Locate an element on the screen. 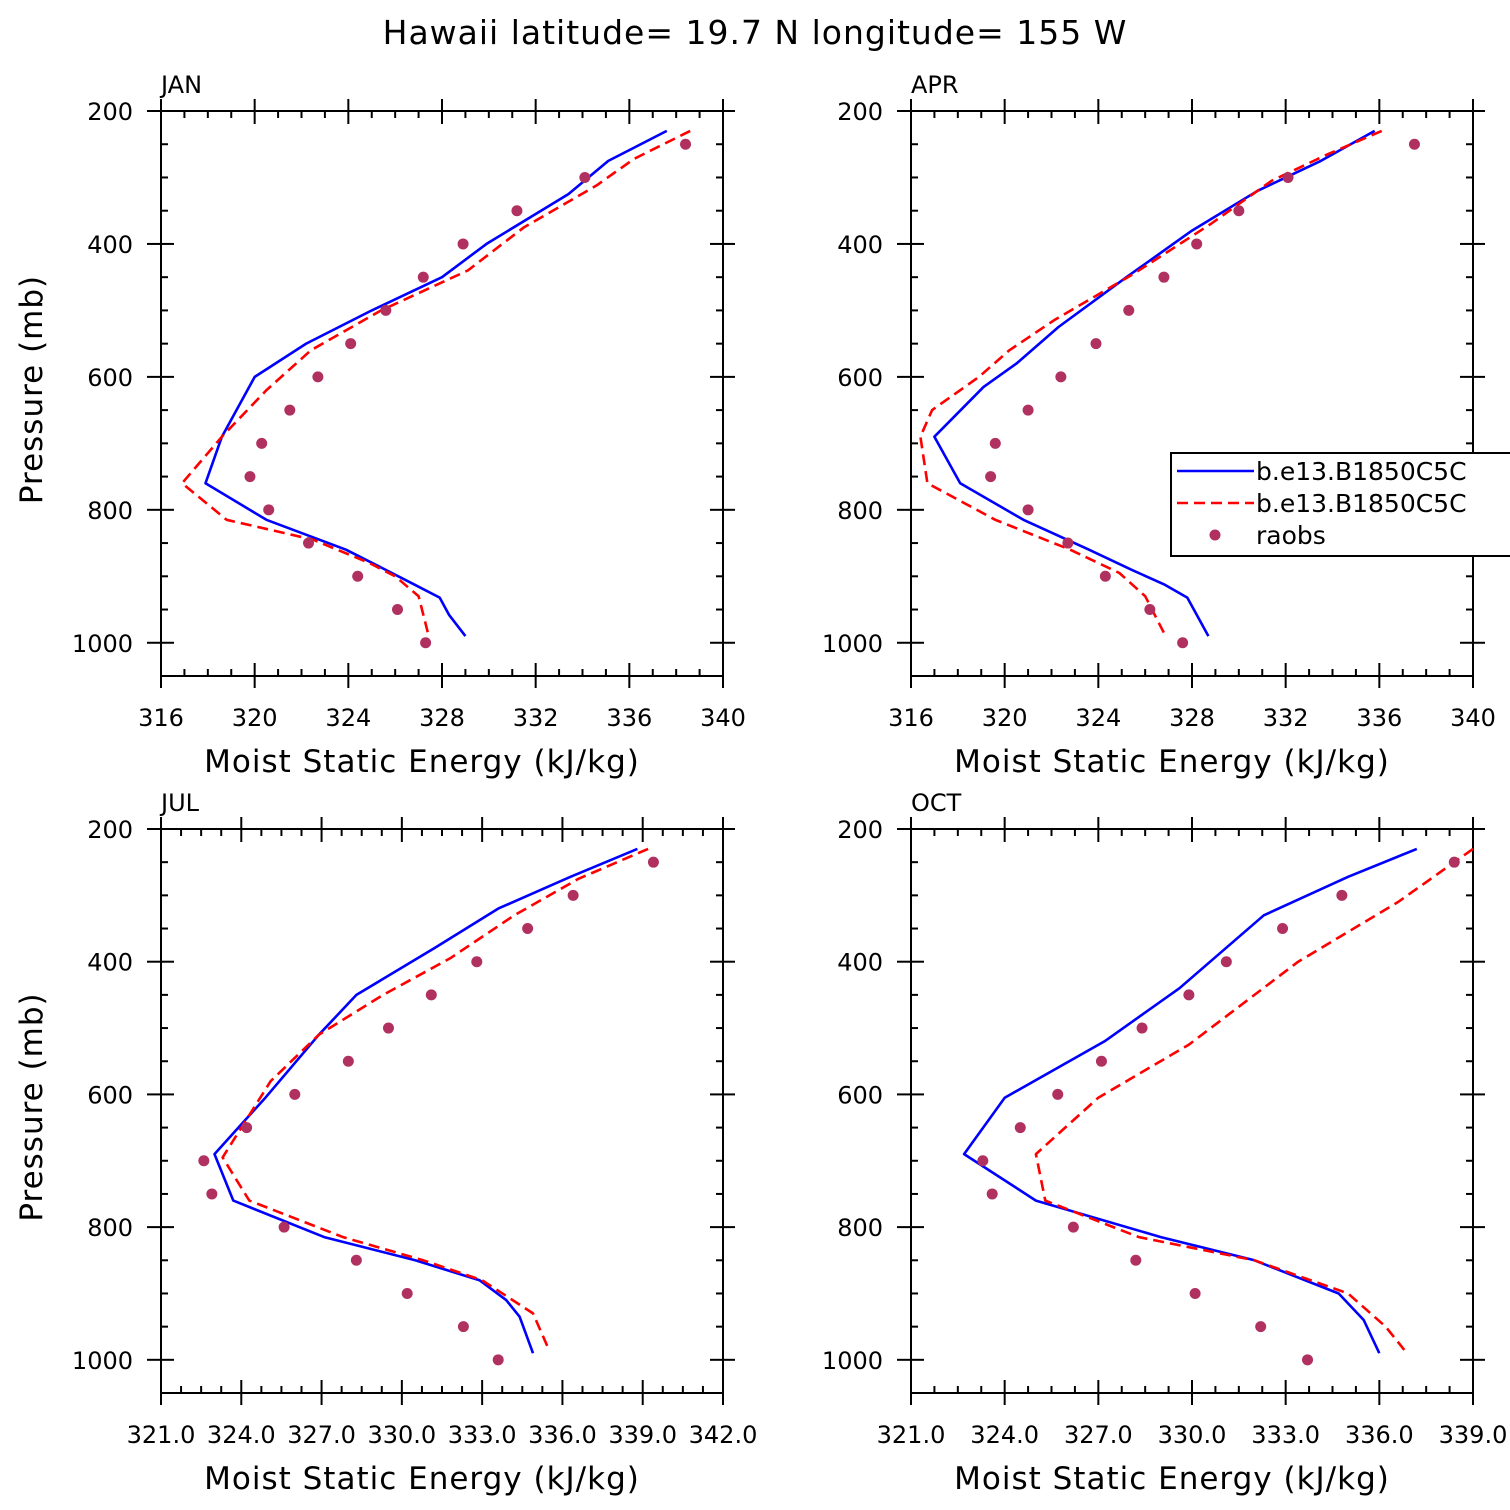 This screenshot has height=1510, width=1510. legend-label: b.e13.B1850C5C is located at coordinates (1361, 471).